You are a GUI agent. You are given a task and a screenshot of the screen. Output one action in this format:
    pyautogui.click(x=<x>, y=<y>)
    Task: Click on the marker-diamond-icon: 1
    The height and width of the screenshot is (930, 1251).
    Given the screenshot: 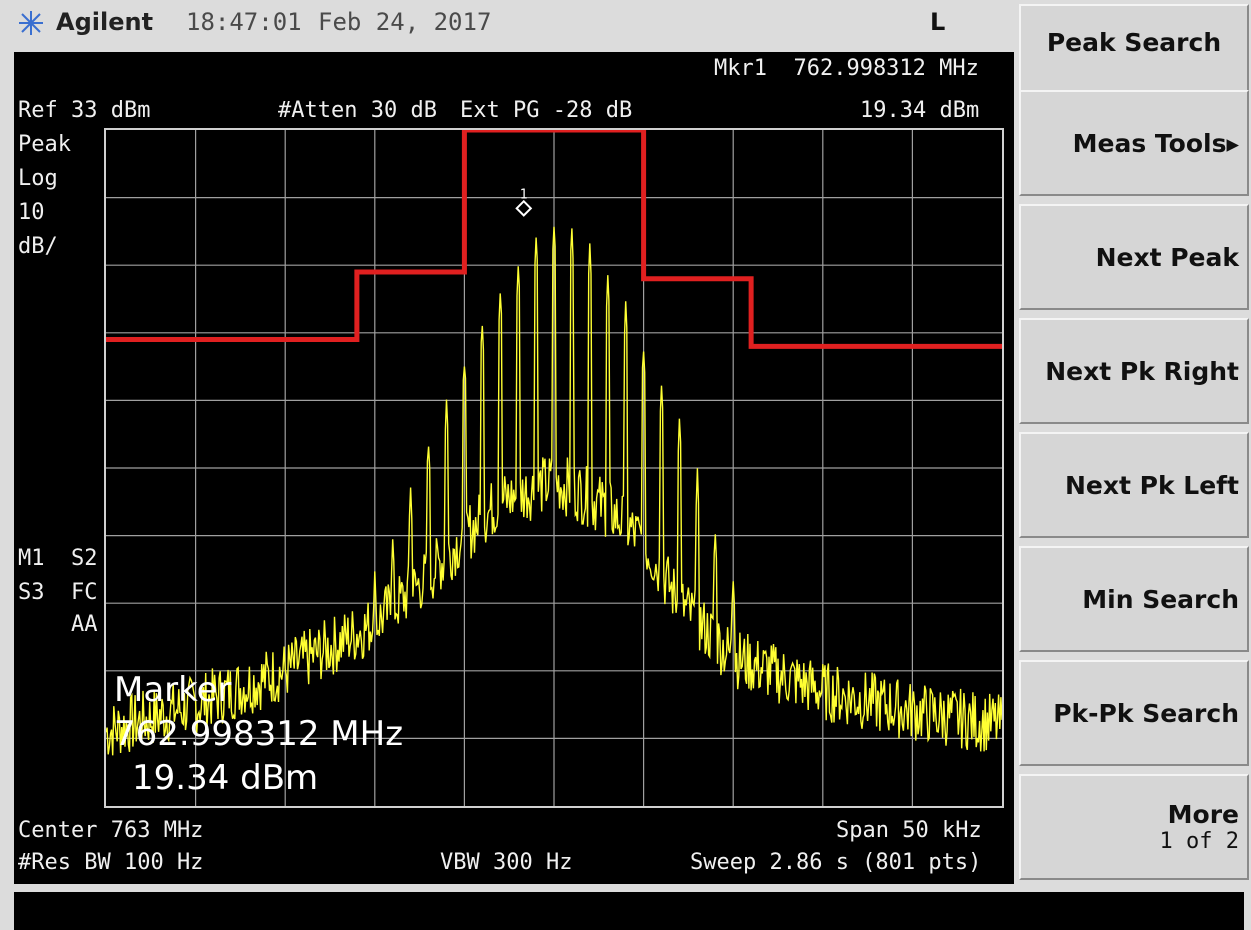 What is the action you would take?
    pyautogui.click(x=524, y=202)
    